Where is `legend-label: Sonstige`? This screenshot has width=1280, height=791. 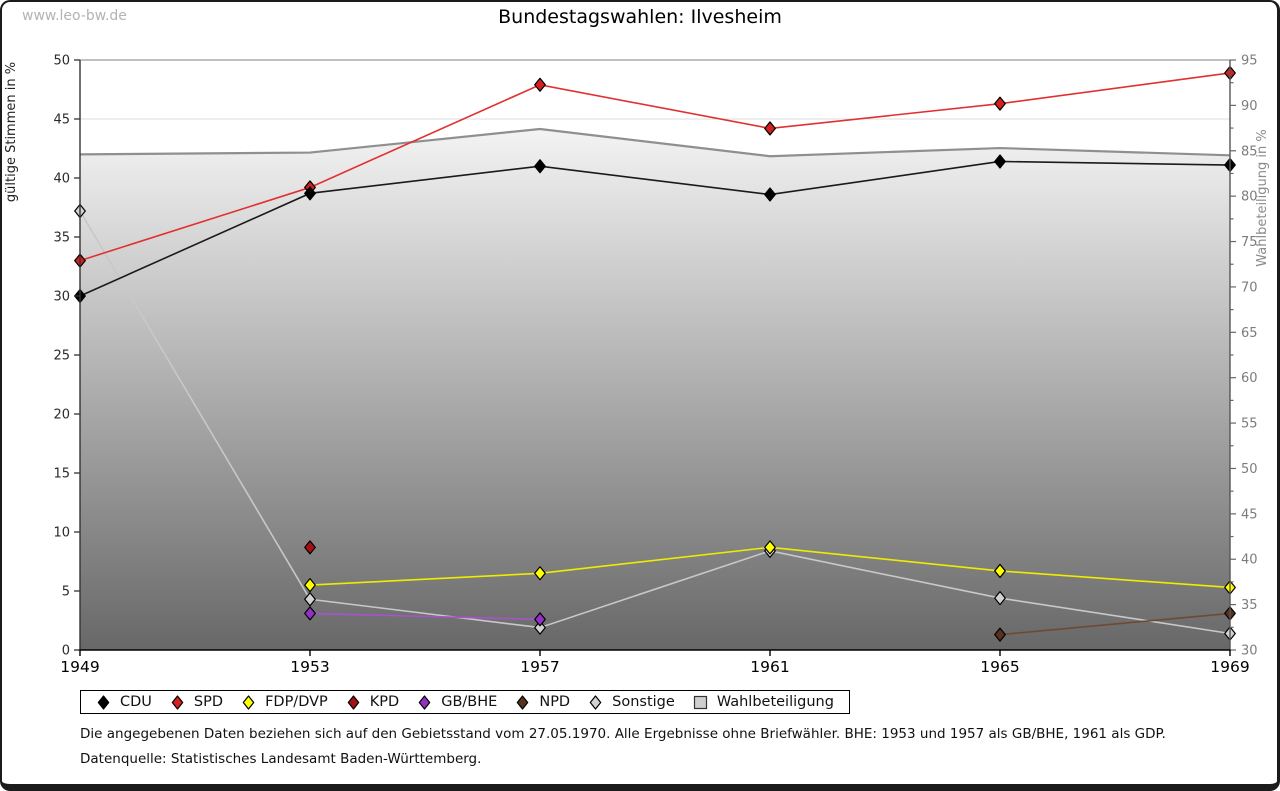 legend-label: Sonstige is located at coordinates (643, 702).